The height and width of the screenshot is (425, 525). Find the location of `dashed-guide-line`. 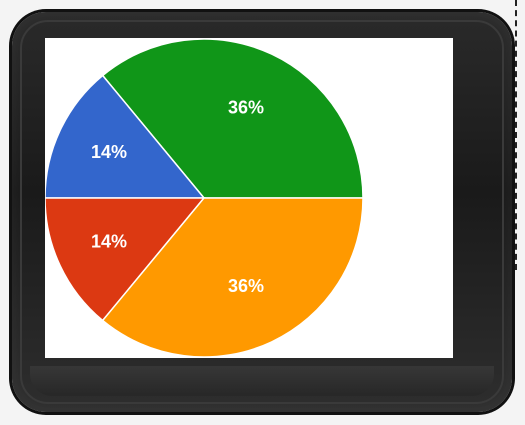

dashed-guide-line is located at coordinates (516, 135).